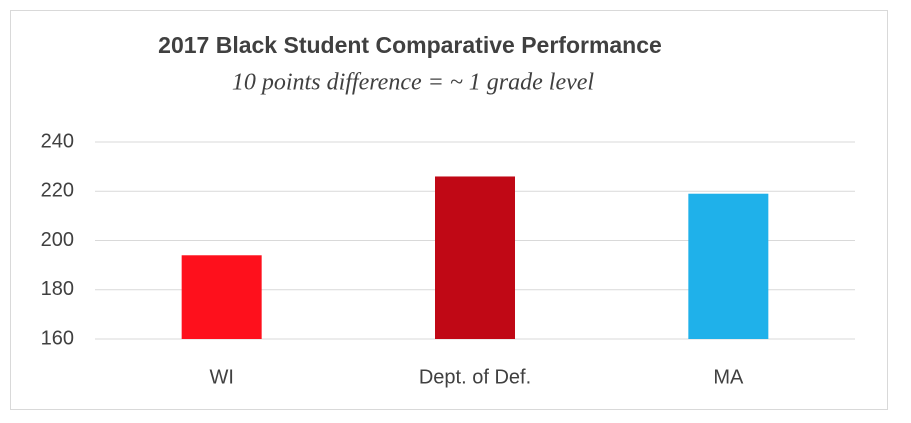 Image resolution: width=911 pixels, height=423 pixels. I want to click on y-tick-label: 200, so click(57, 240).